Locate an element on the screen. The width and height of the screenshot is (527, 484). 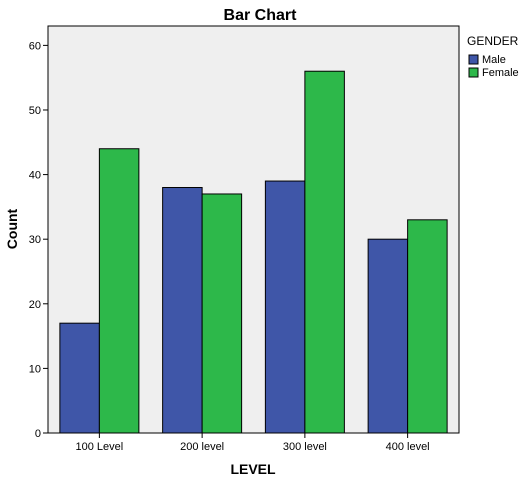
y-tick-label: 30 is located at coordinates (35, 240).